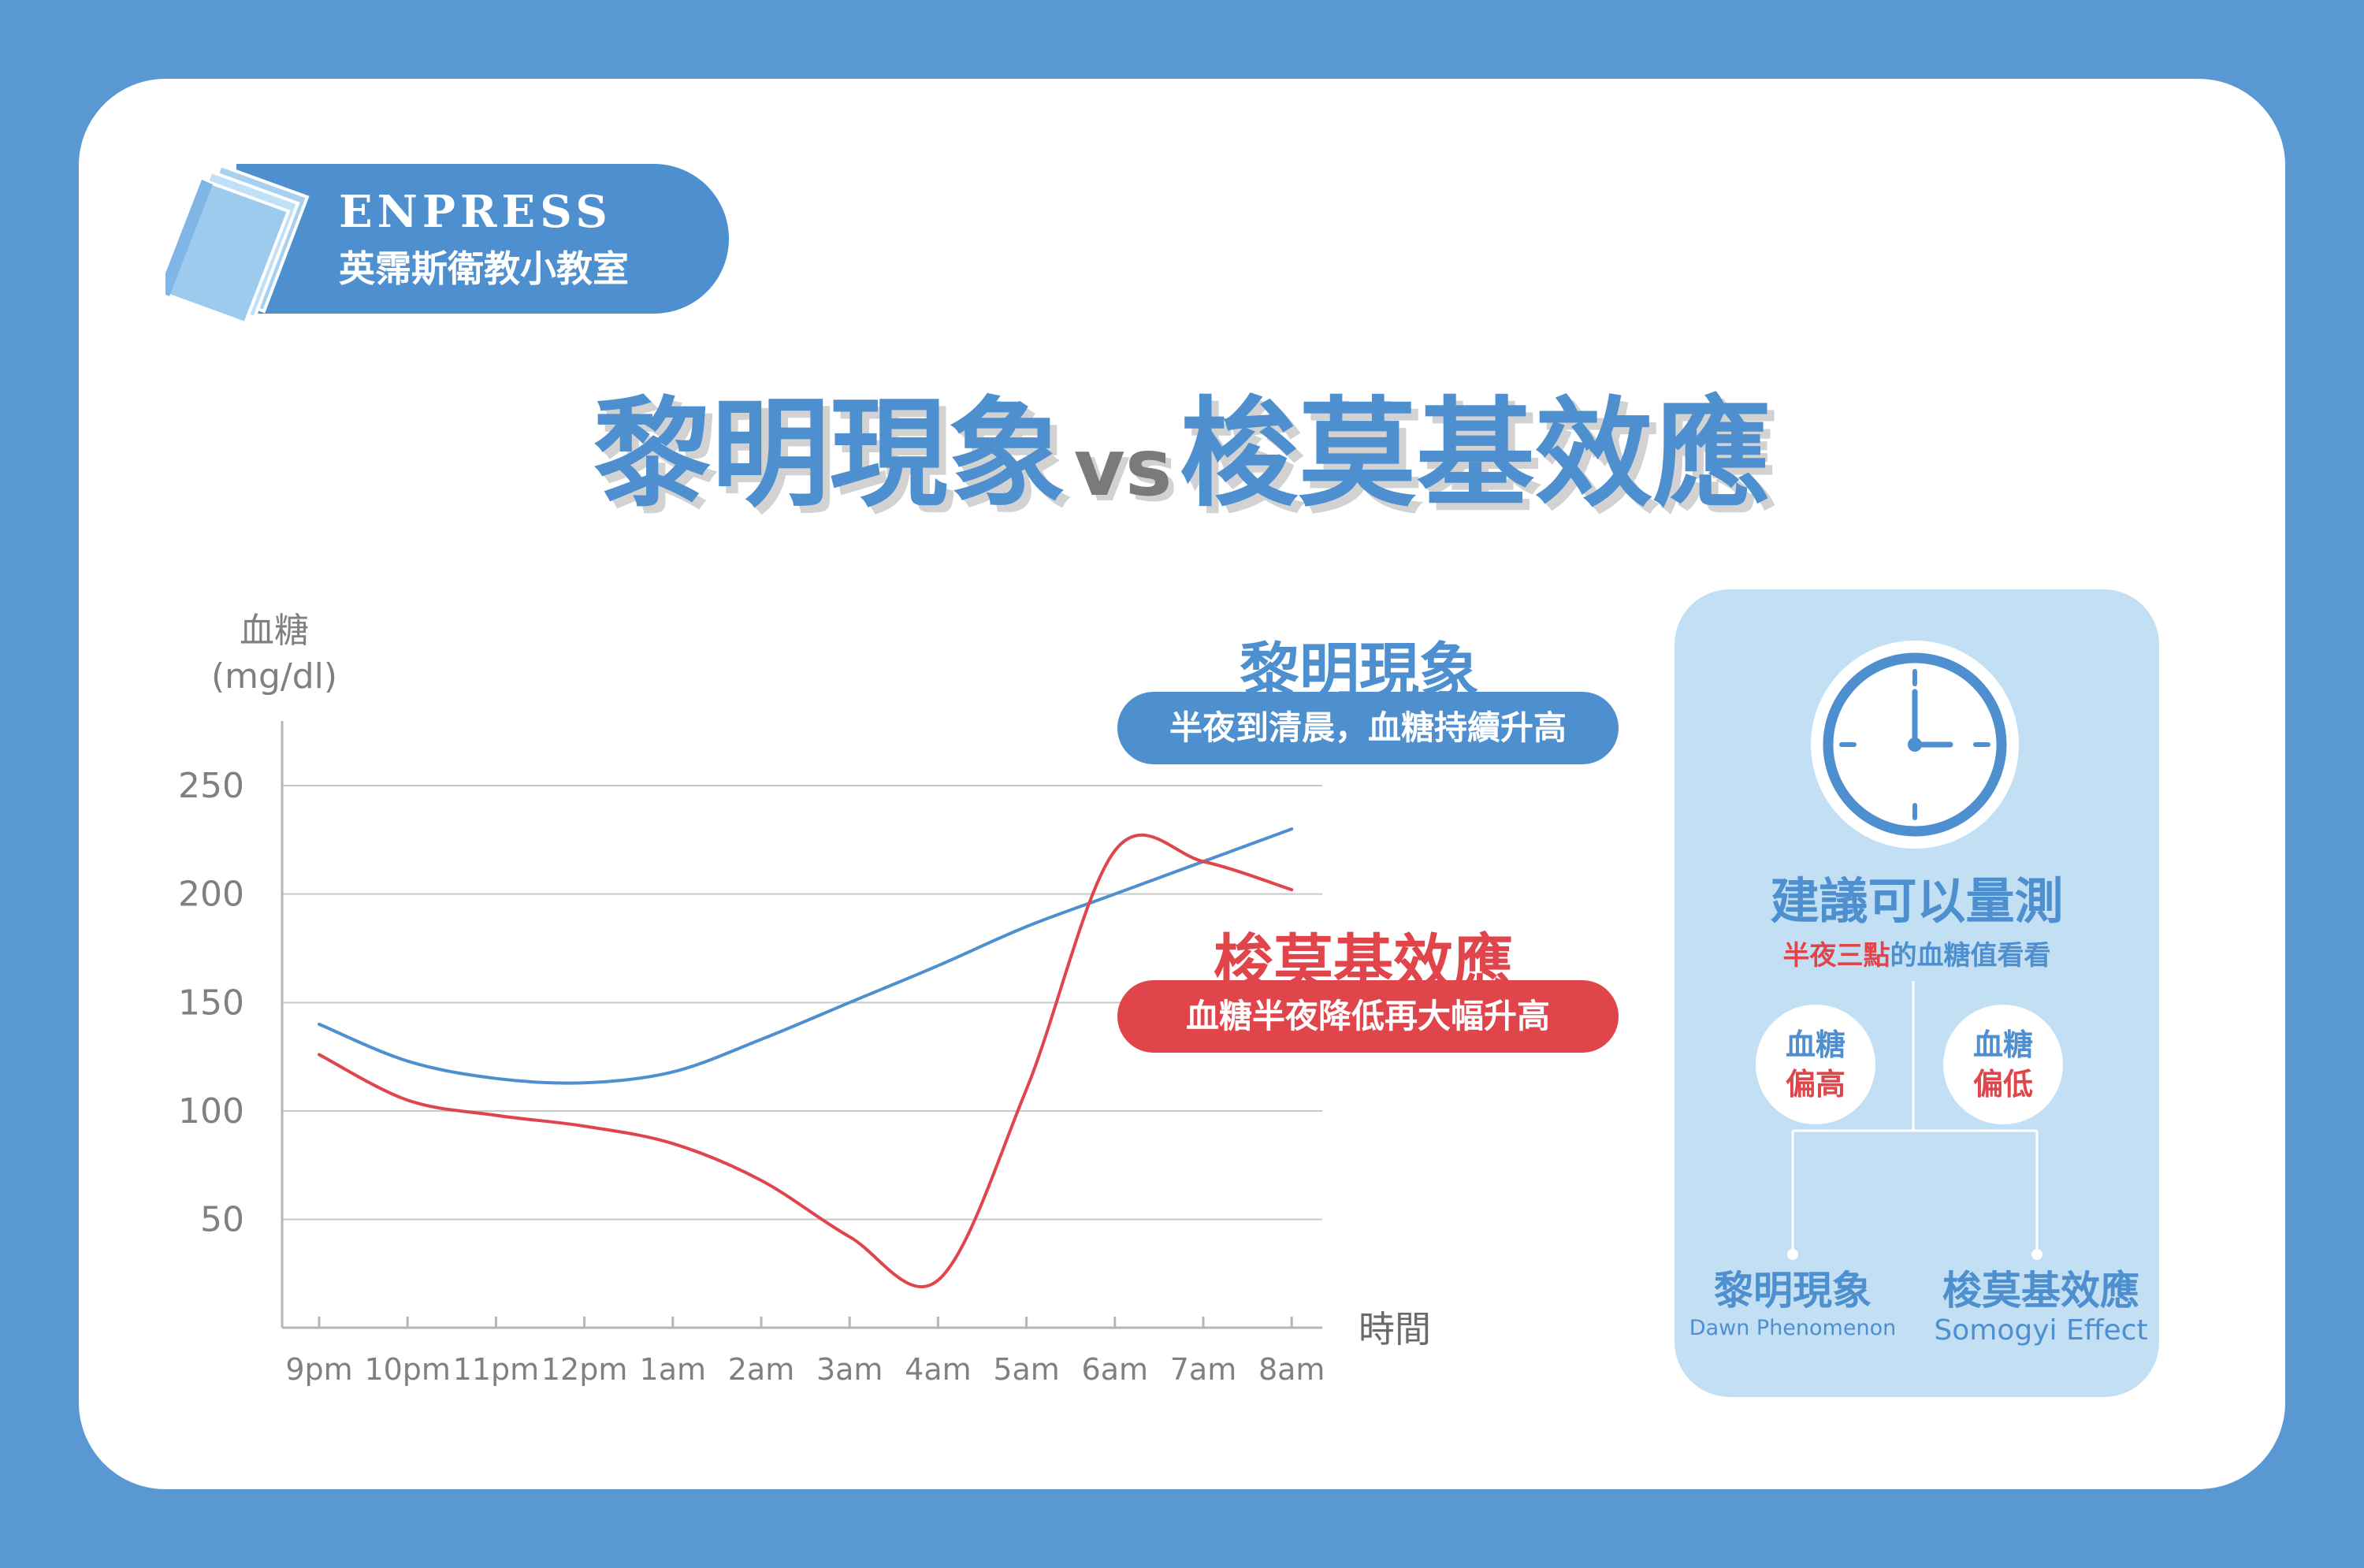 Image resolution: width=2364 pixels, height=1568 pixels. Describe the element at coordinates (1395, 1329) in the screenshot. I see `x-axis-label: 時間` at that location.